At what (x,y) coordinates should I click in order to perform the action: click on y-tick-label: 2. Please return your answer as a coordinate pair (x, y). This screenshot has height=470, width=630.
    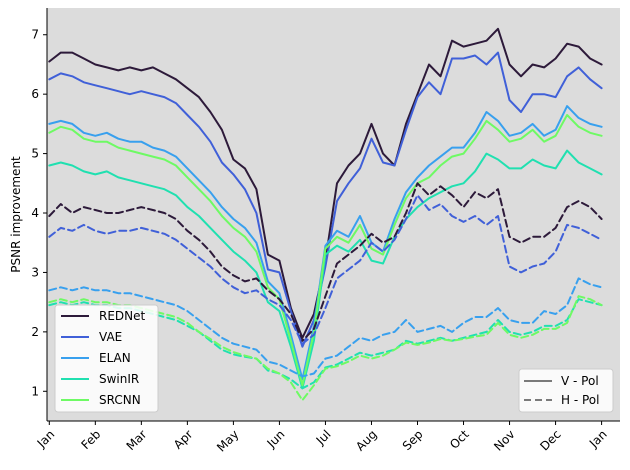
    Looking at the image, I should click on (35, 332).